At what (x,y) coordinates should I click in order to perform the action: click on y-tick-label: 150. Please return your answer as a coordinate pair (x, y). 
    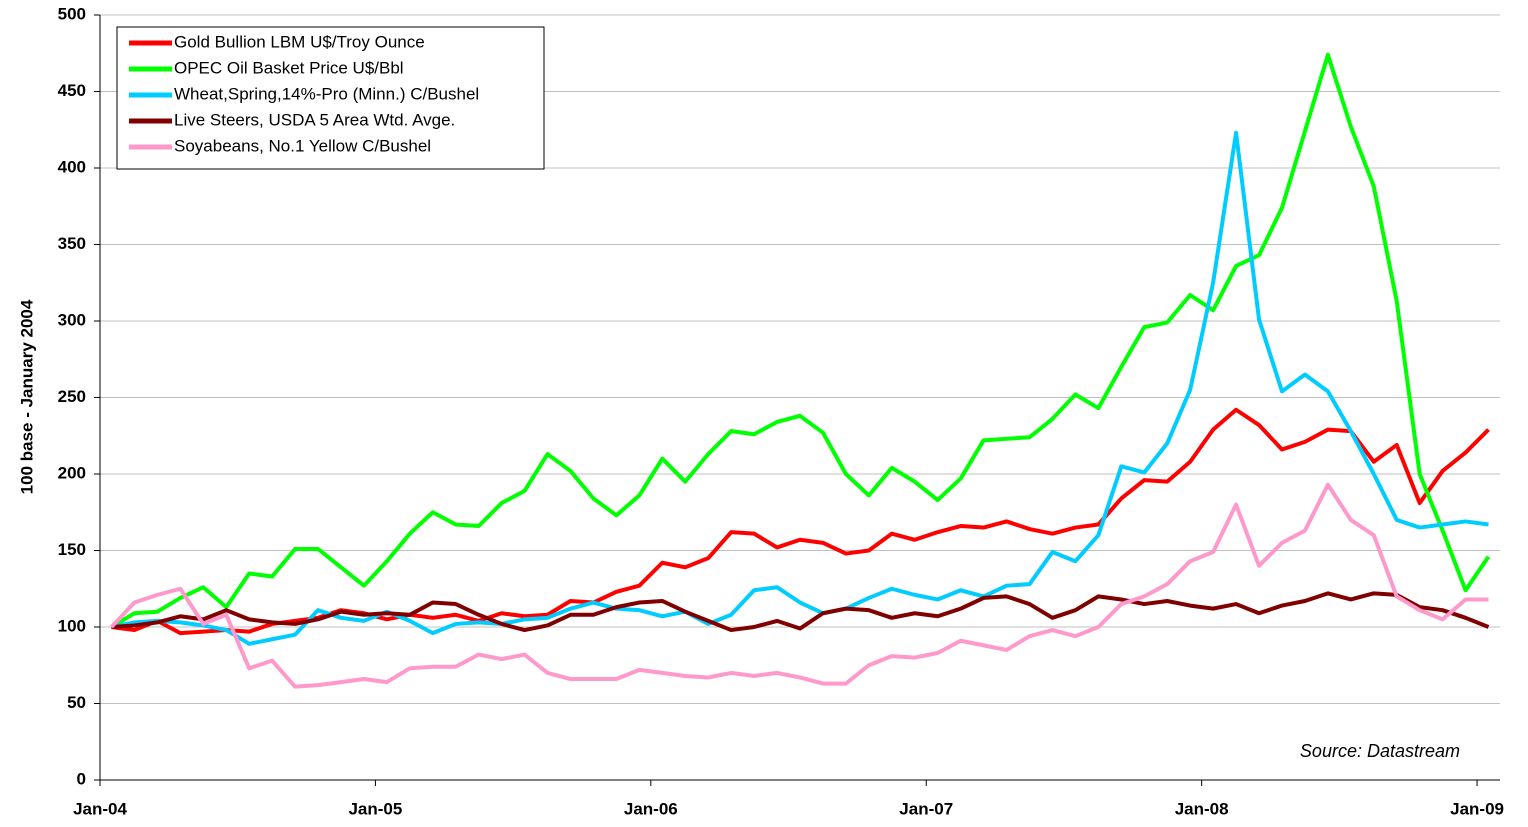
    Looking at the image, I should click on (72, 549).